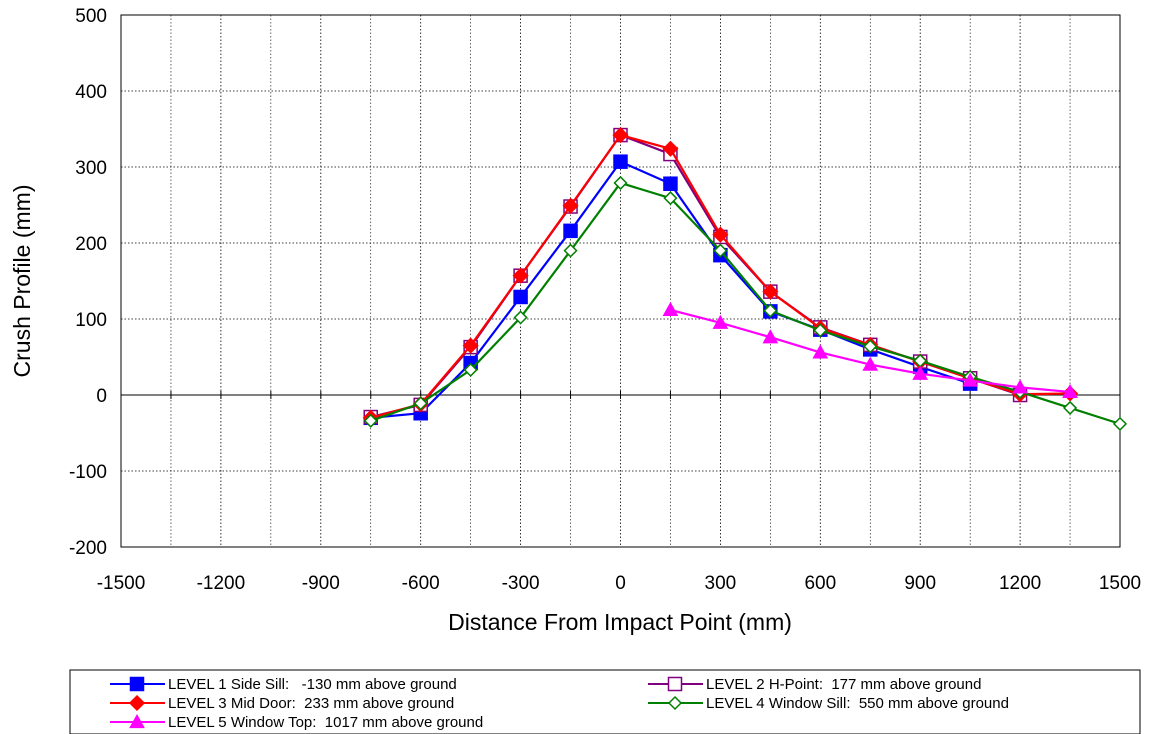  What do you see at coordinates (91, 16) in the screenshot?
I see `y-tick-label: 500` at bounding box center [91, 16].